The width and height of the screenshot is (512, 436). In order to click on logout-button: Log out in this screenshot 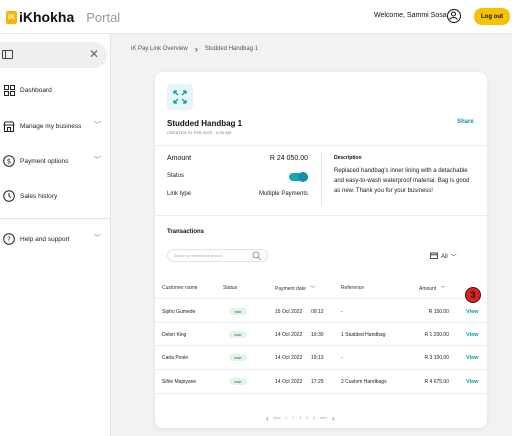, I will do `click(492, 16)`.